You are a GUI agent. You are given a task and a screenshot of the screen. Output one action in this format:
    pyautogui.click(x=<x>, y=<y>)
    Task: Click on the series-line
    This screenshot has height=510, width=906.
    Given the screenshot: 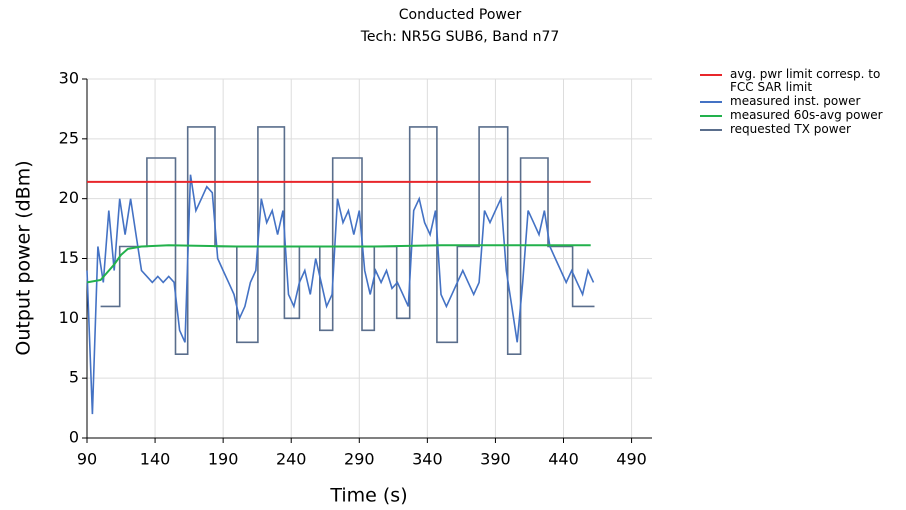 What is the action you would take?
    pyautogui.click(x=338, y=264)
    